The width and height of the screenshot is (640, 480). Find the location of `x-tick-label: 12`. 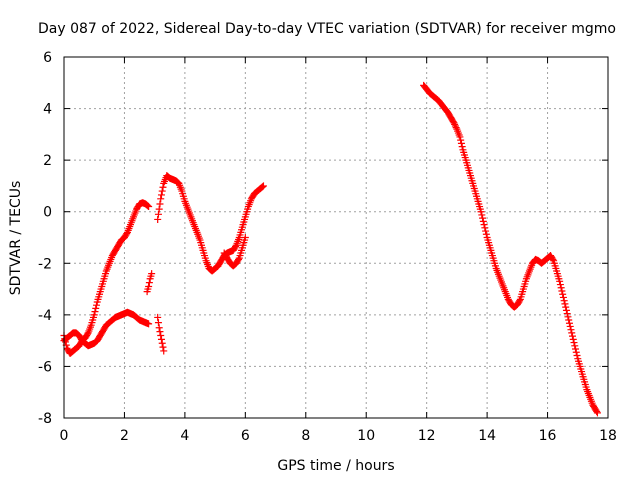

x-tick-label: 12 is located at coordinates (427, 436).